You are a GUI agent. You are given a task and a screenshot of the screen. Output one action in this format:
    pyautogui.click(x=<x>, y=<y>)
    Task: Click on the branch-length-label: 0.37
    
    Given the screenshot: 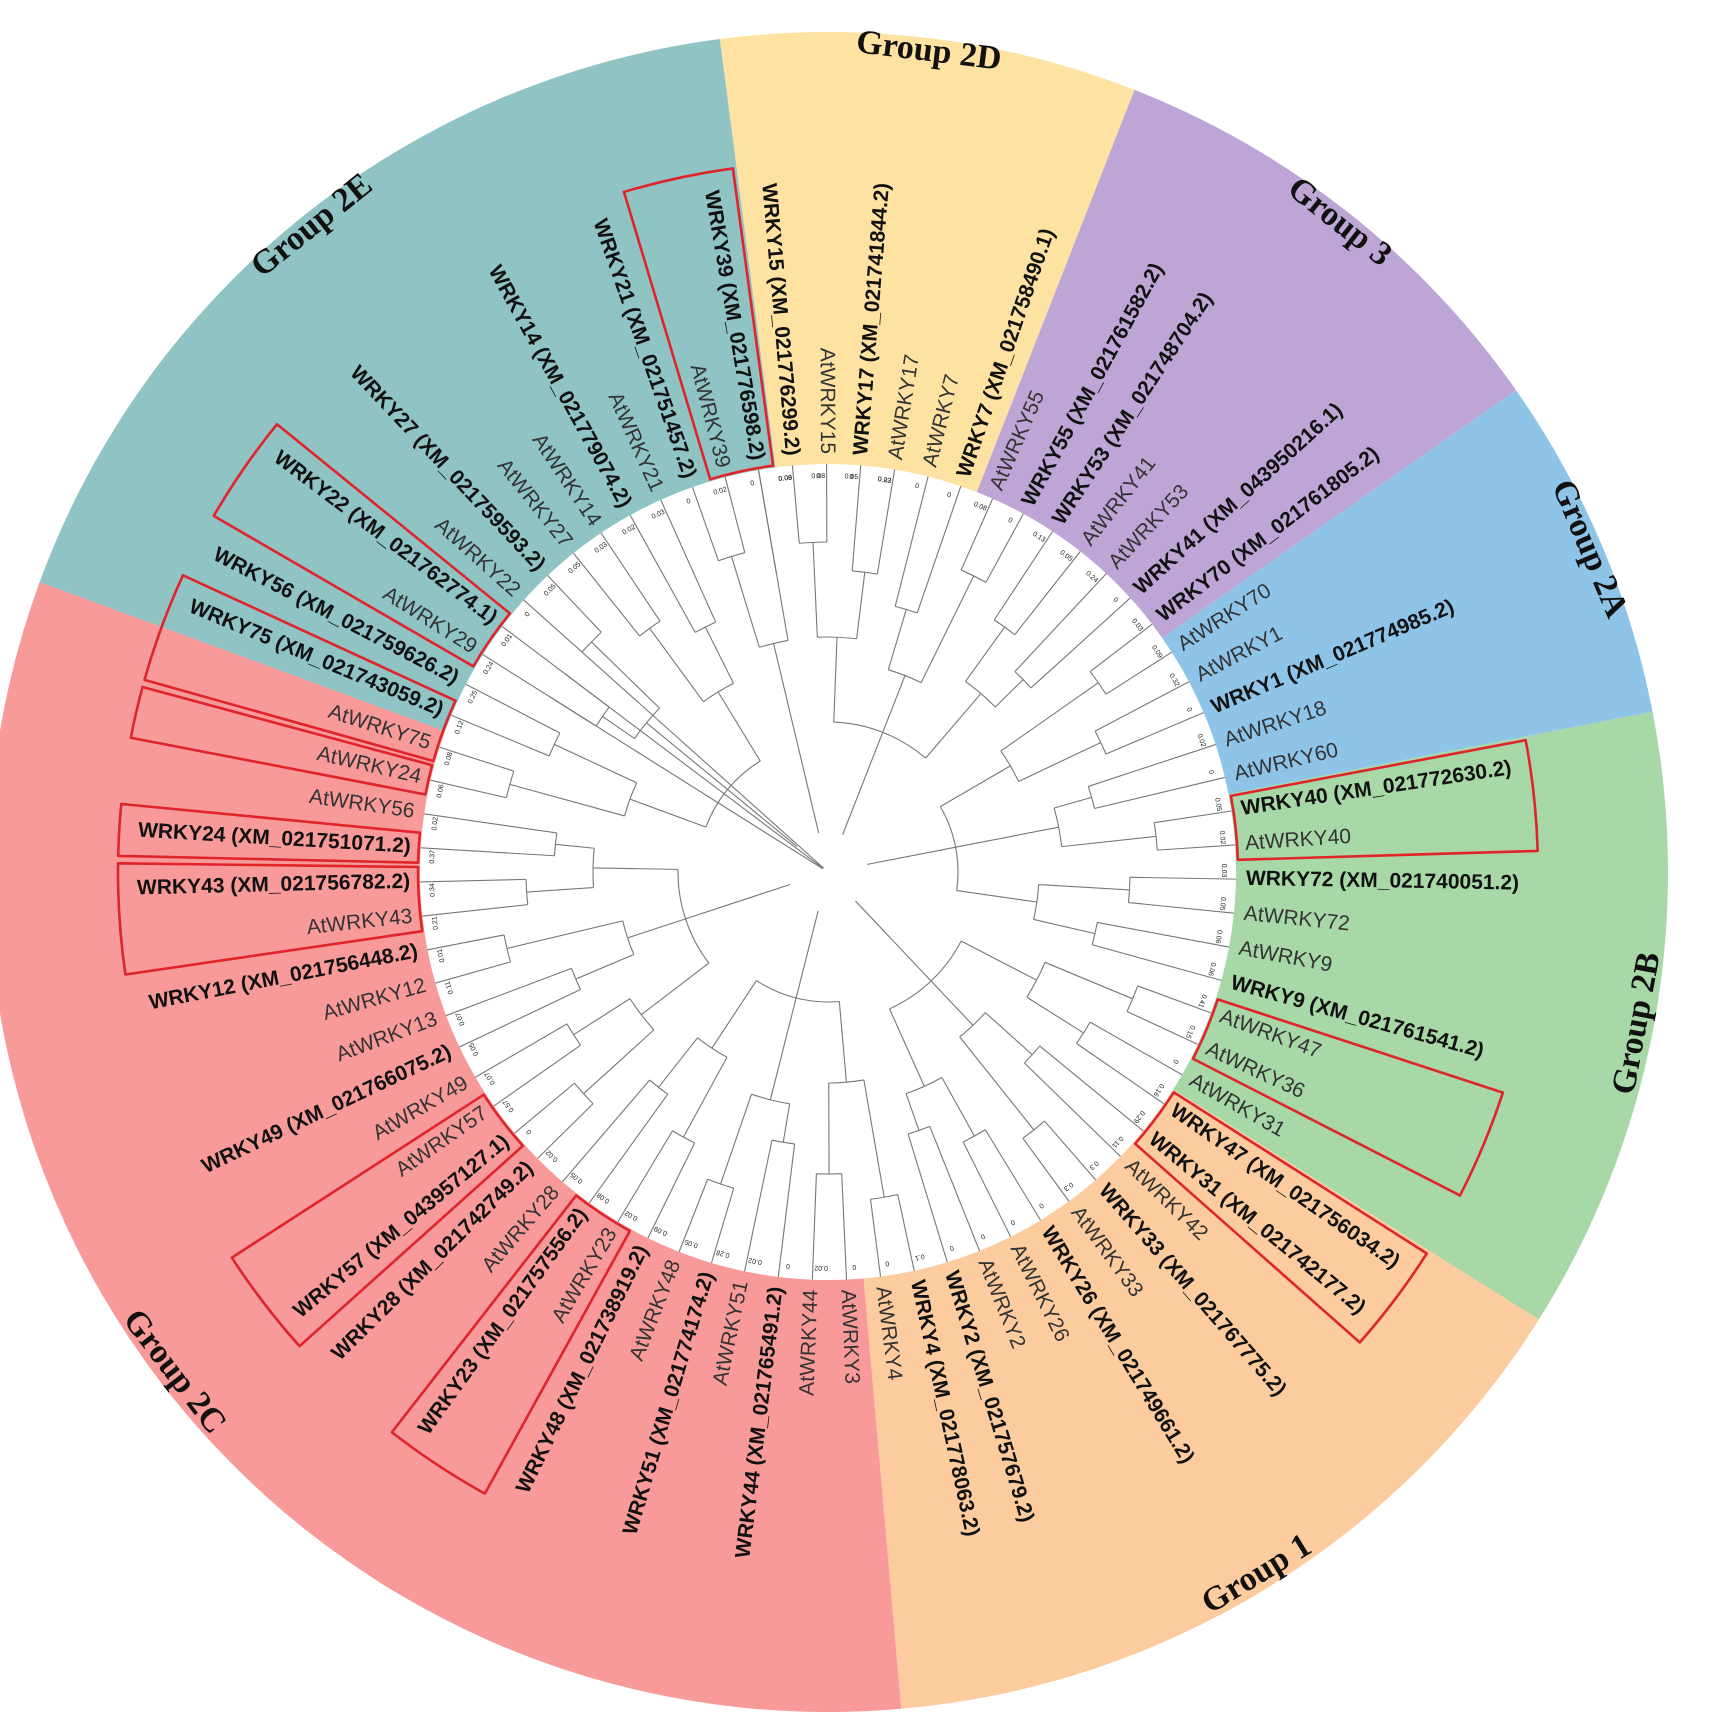 What is the action you would take?
    pyautogui.click(x=433, y=857)
    